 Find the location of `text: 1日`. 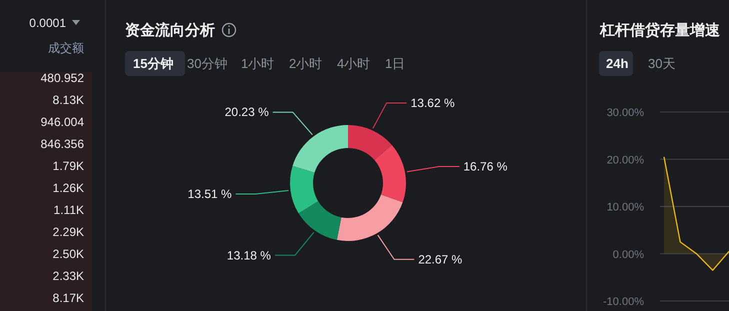

text: 1日 is located at coordinates (395, 63).